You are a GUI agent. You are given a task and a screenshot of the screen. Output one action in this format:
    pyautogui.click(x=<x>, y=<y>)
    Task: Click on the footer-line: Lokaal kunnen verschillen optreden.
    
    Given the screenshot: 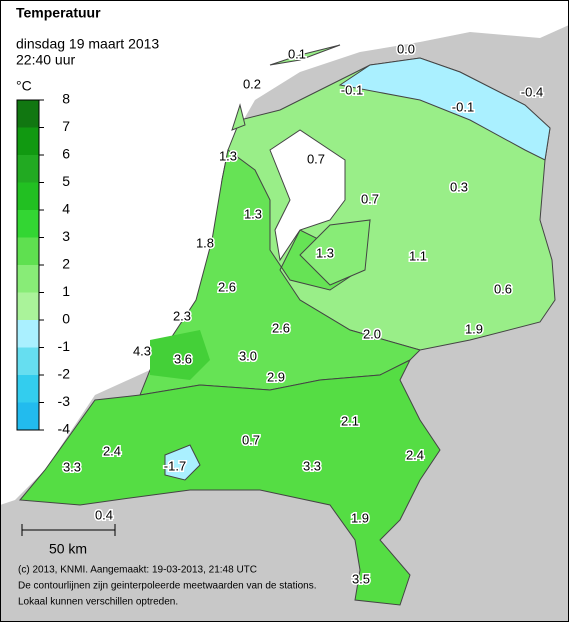 What is the action you would take?
    pyautogui.click(x=98, y=602)
    